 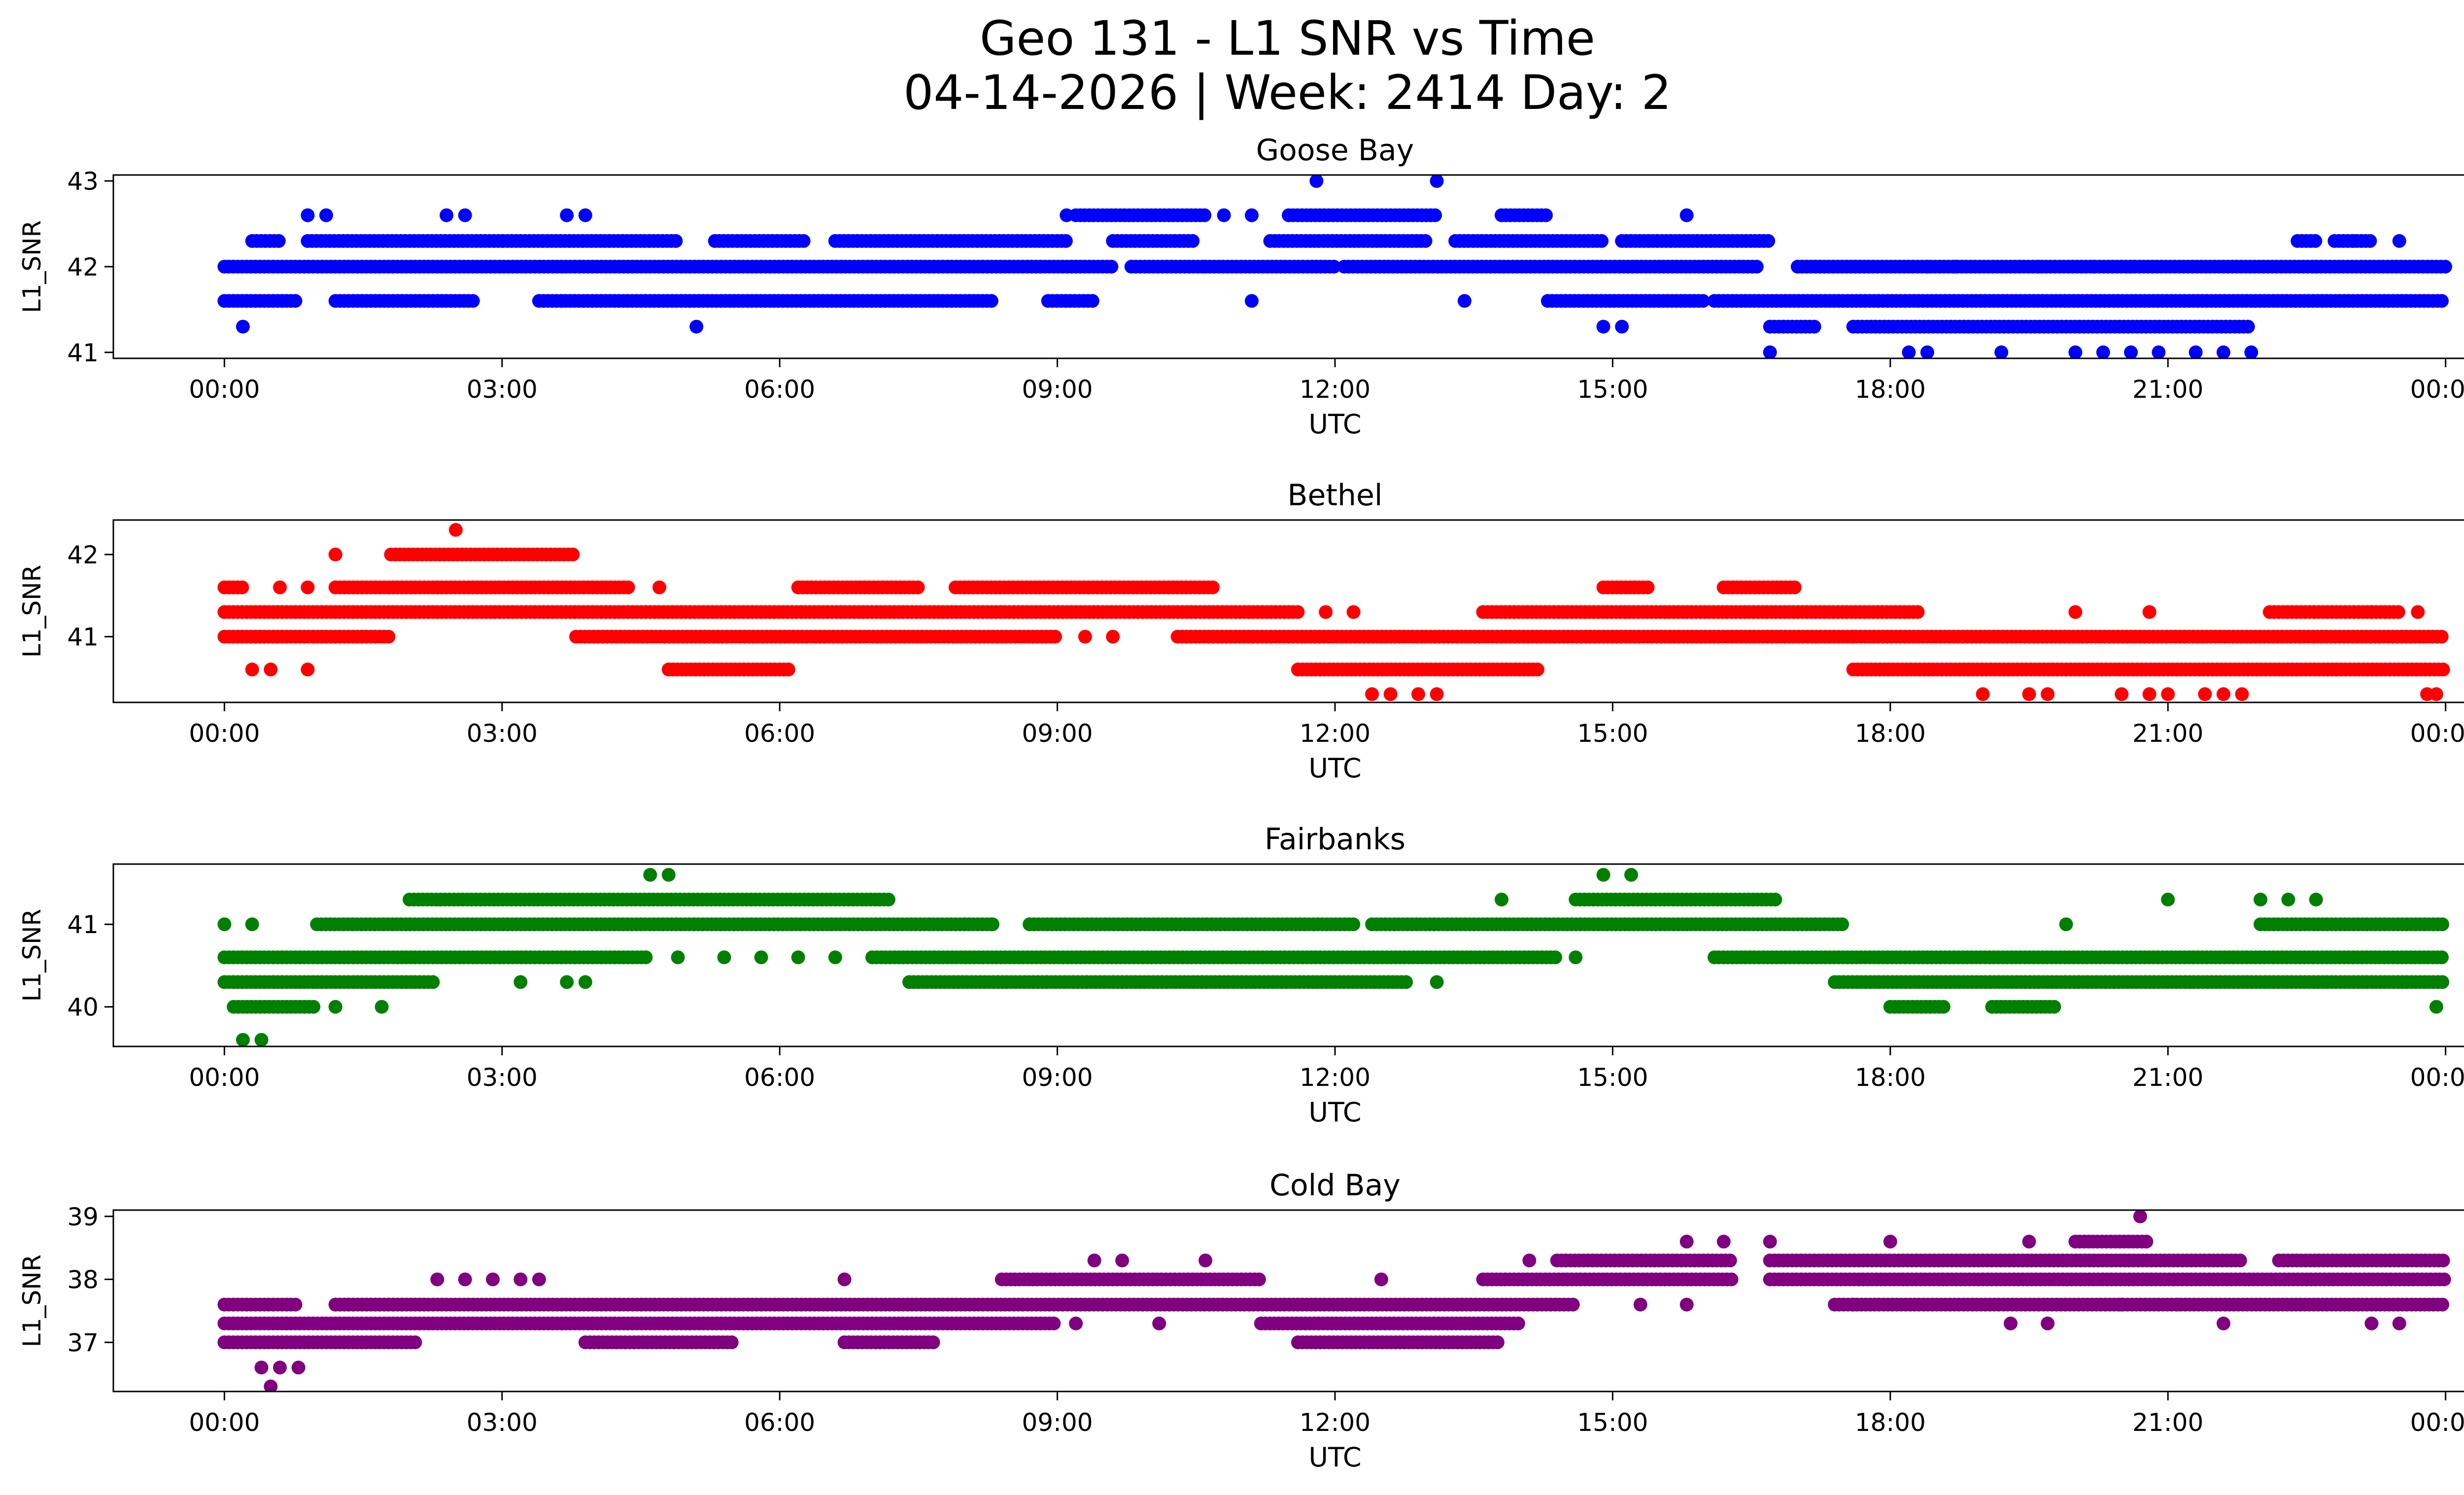 I want to click on x-tick-label: 03:00, so click(x=502, y=389).